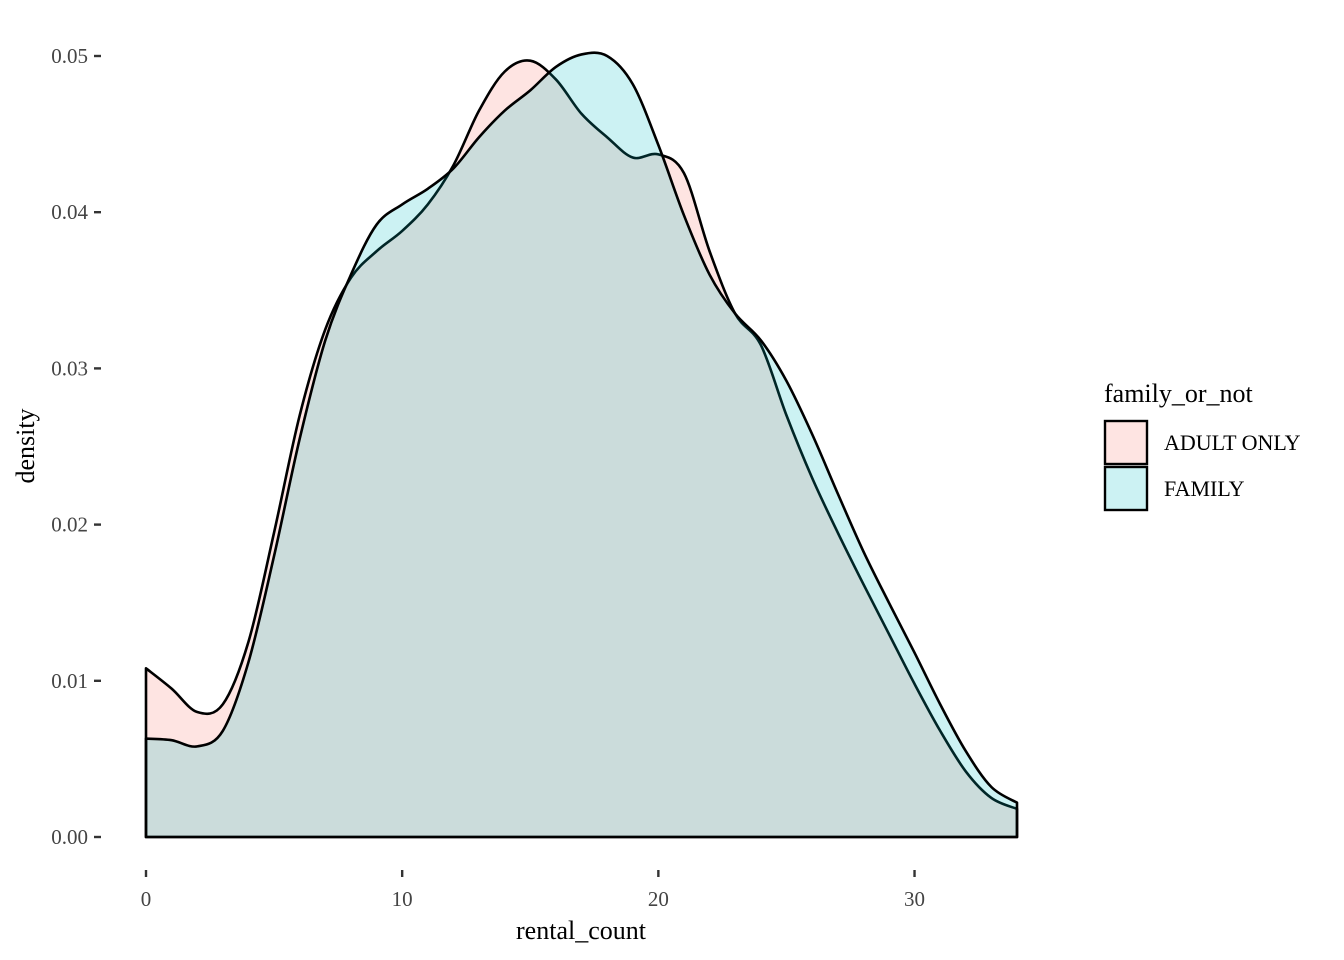 This screenshot has height=960, width=1344. I want to click on legend-label-adult-only: ADULT ONLY, so click(1232, 442).